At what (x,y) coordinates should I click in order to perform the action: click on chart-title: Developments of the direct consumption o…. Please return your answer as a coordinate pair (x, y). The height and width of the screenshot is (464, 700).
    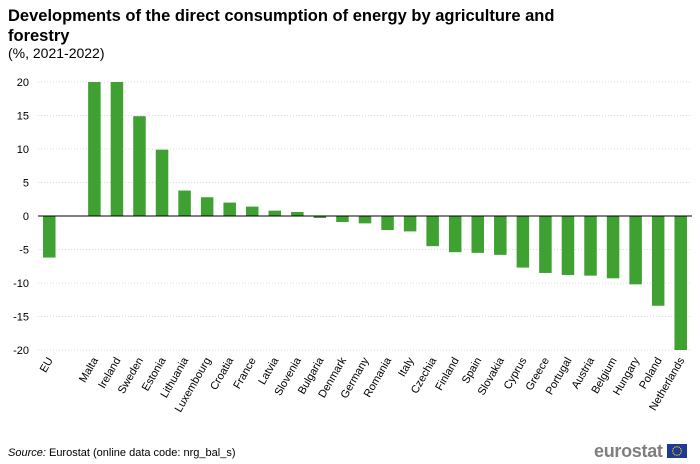
    Looking at the image, I should click on (281, 26).